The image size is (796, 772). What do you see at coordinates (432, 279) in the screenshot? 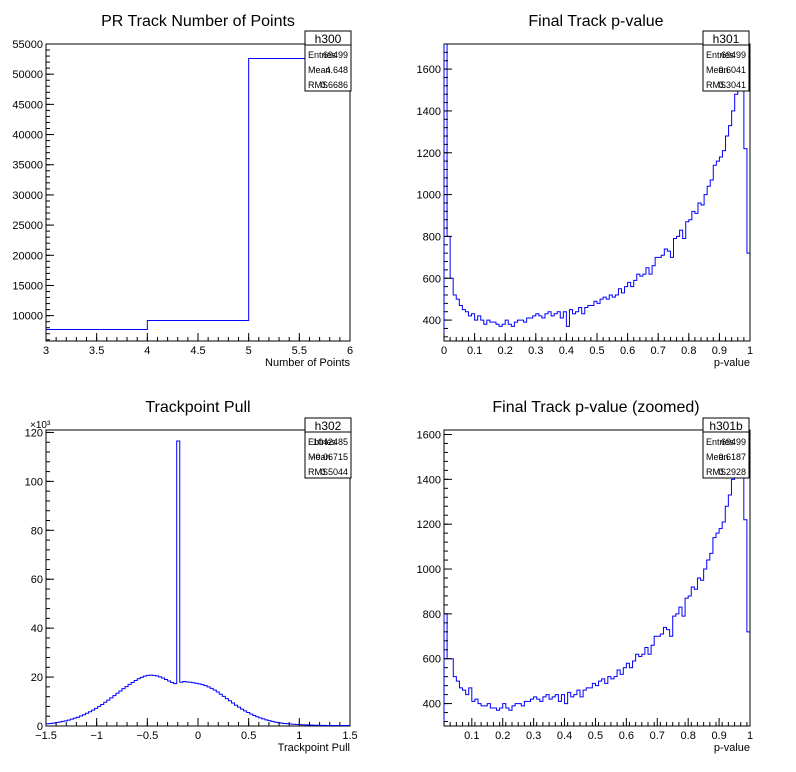
I see `y-tick-label: 600` at bounding box center [432, 279].